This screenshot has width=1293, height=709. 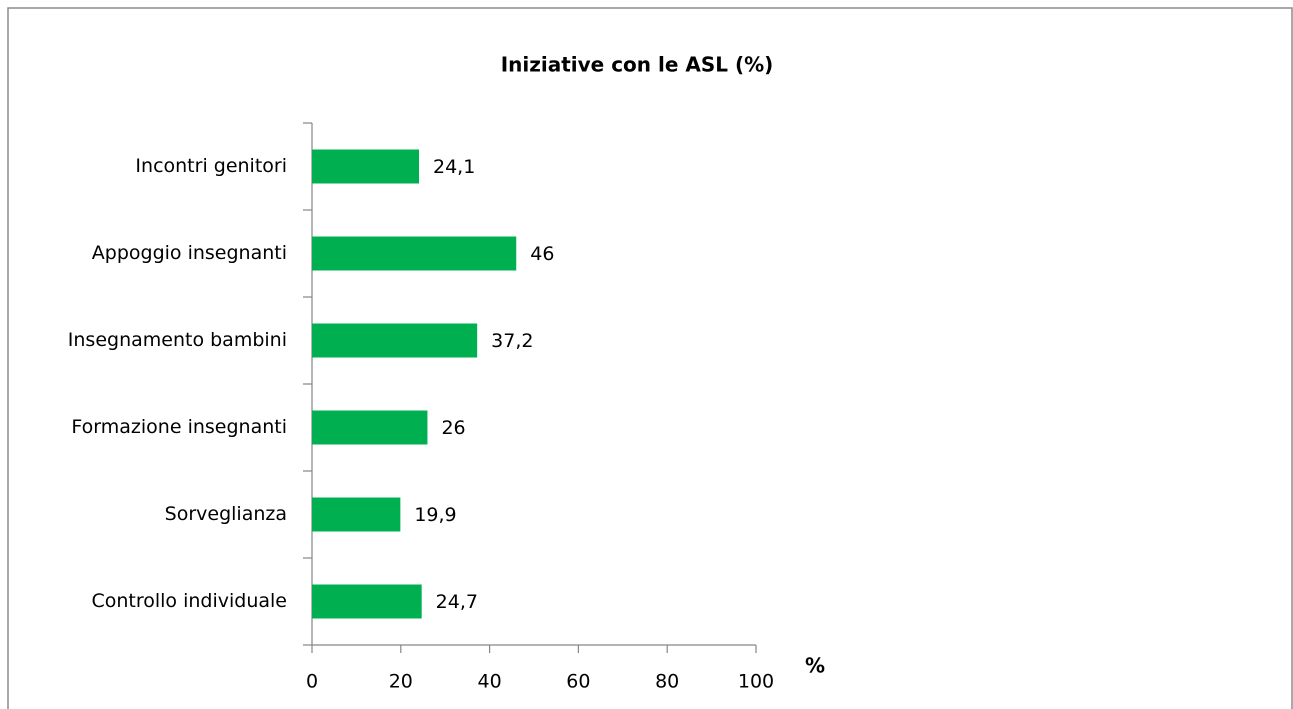 What do you see at coordinates (454, 167) in the screenshot?
I see `value-label: 24,1` at bounding box center [454, 167].